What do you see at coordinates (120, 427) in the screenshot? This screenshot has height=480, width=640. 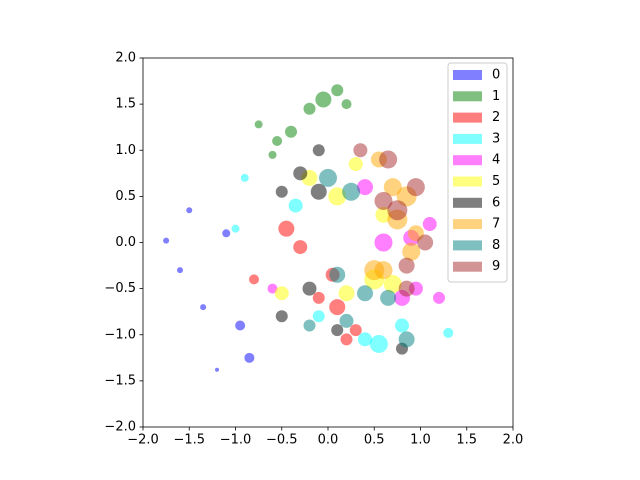 I see `y-tick-label: −2.0` at bounding box center [120, 427].